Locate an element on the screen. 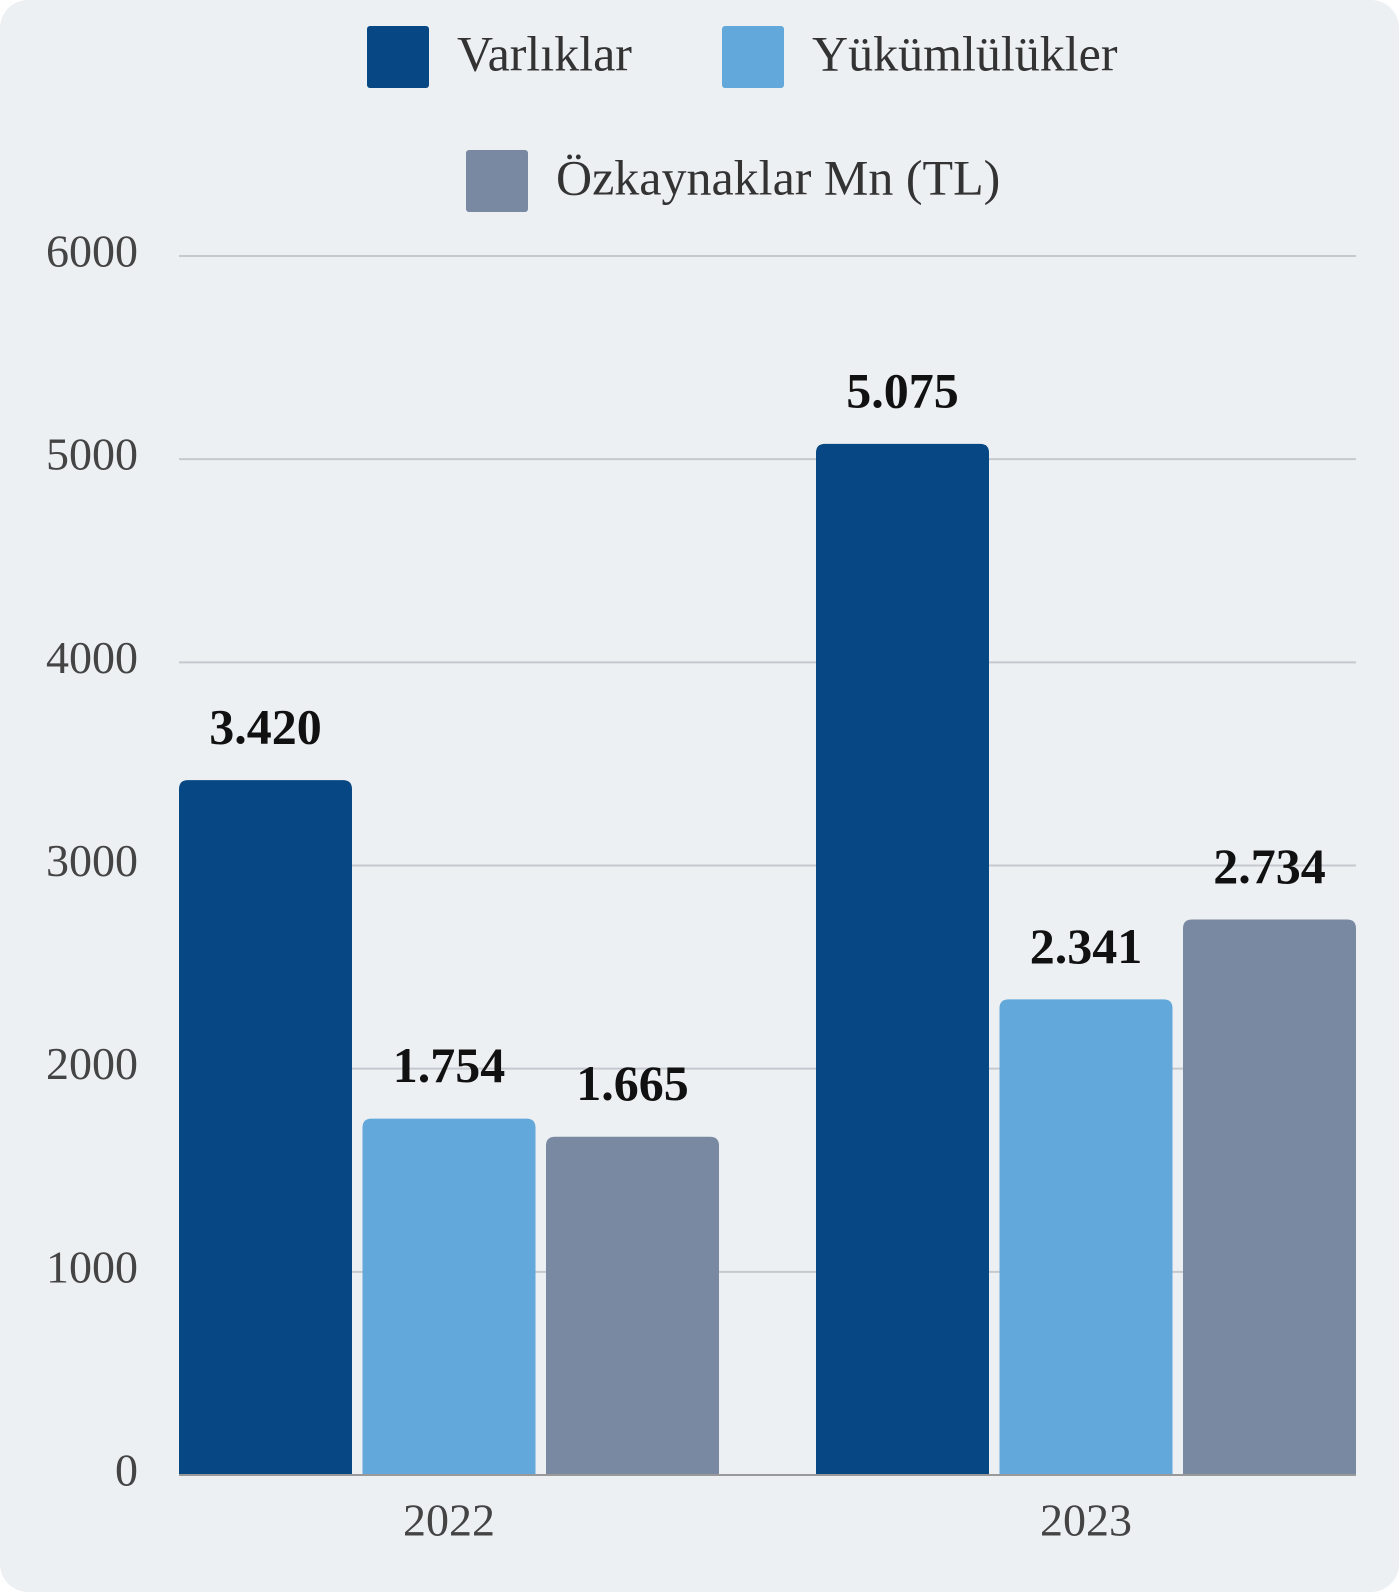 The width and height of the screenshot is (1399, 1592). value-label: 2.341 is located at coordinates (1086, 946).